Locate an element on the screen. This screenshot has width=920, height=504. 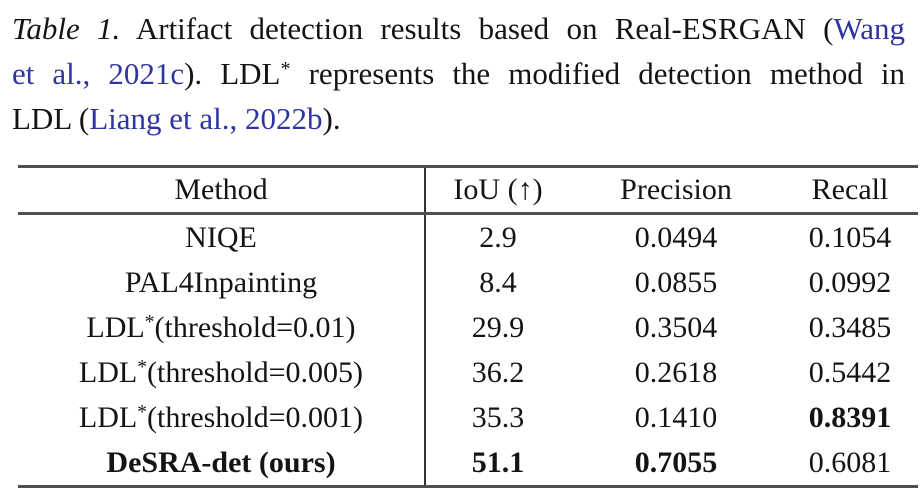
method-cell: LDL*(threshold=0.001) is located at coordinates (222, 417).